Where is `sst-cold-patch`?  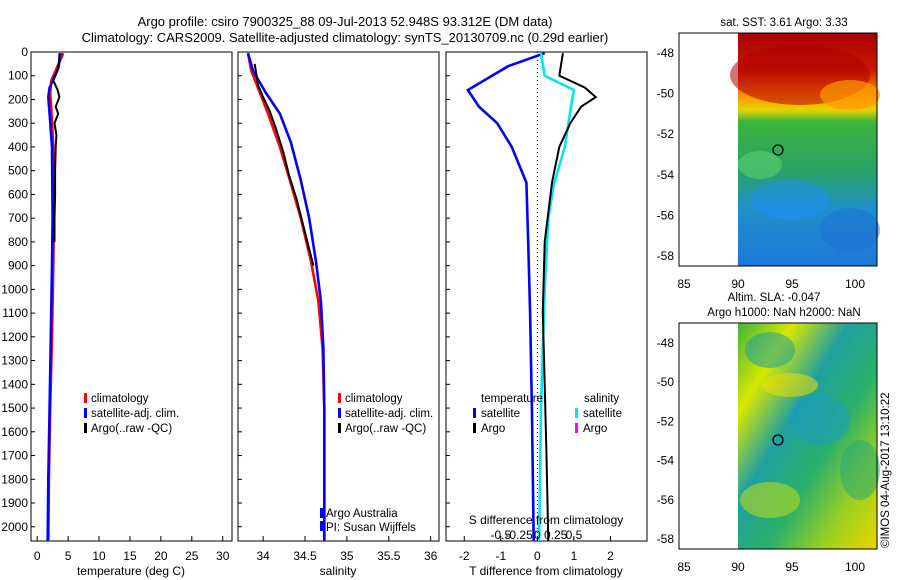
sst-cold-patch is located at coordinates (850, 230).